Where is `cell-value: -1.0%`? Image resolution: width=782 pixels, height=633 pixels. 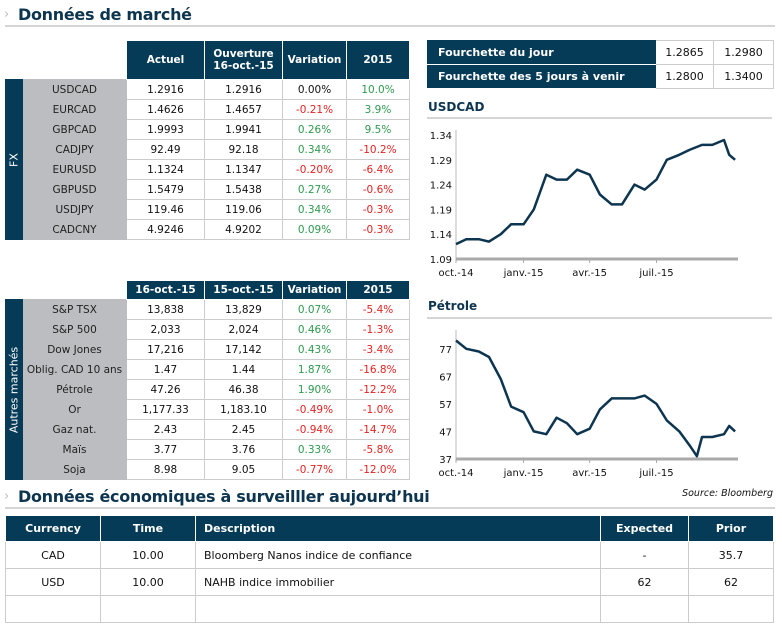 cell-value: -1.0% is located at coordinates (378, 409).